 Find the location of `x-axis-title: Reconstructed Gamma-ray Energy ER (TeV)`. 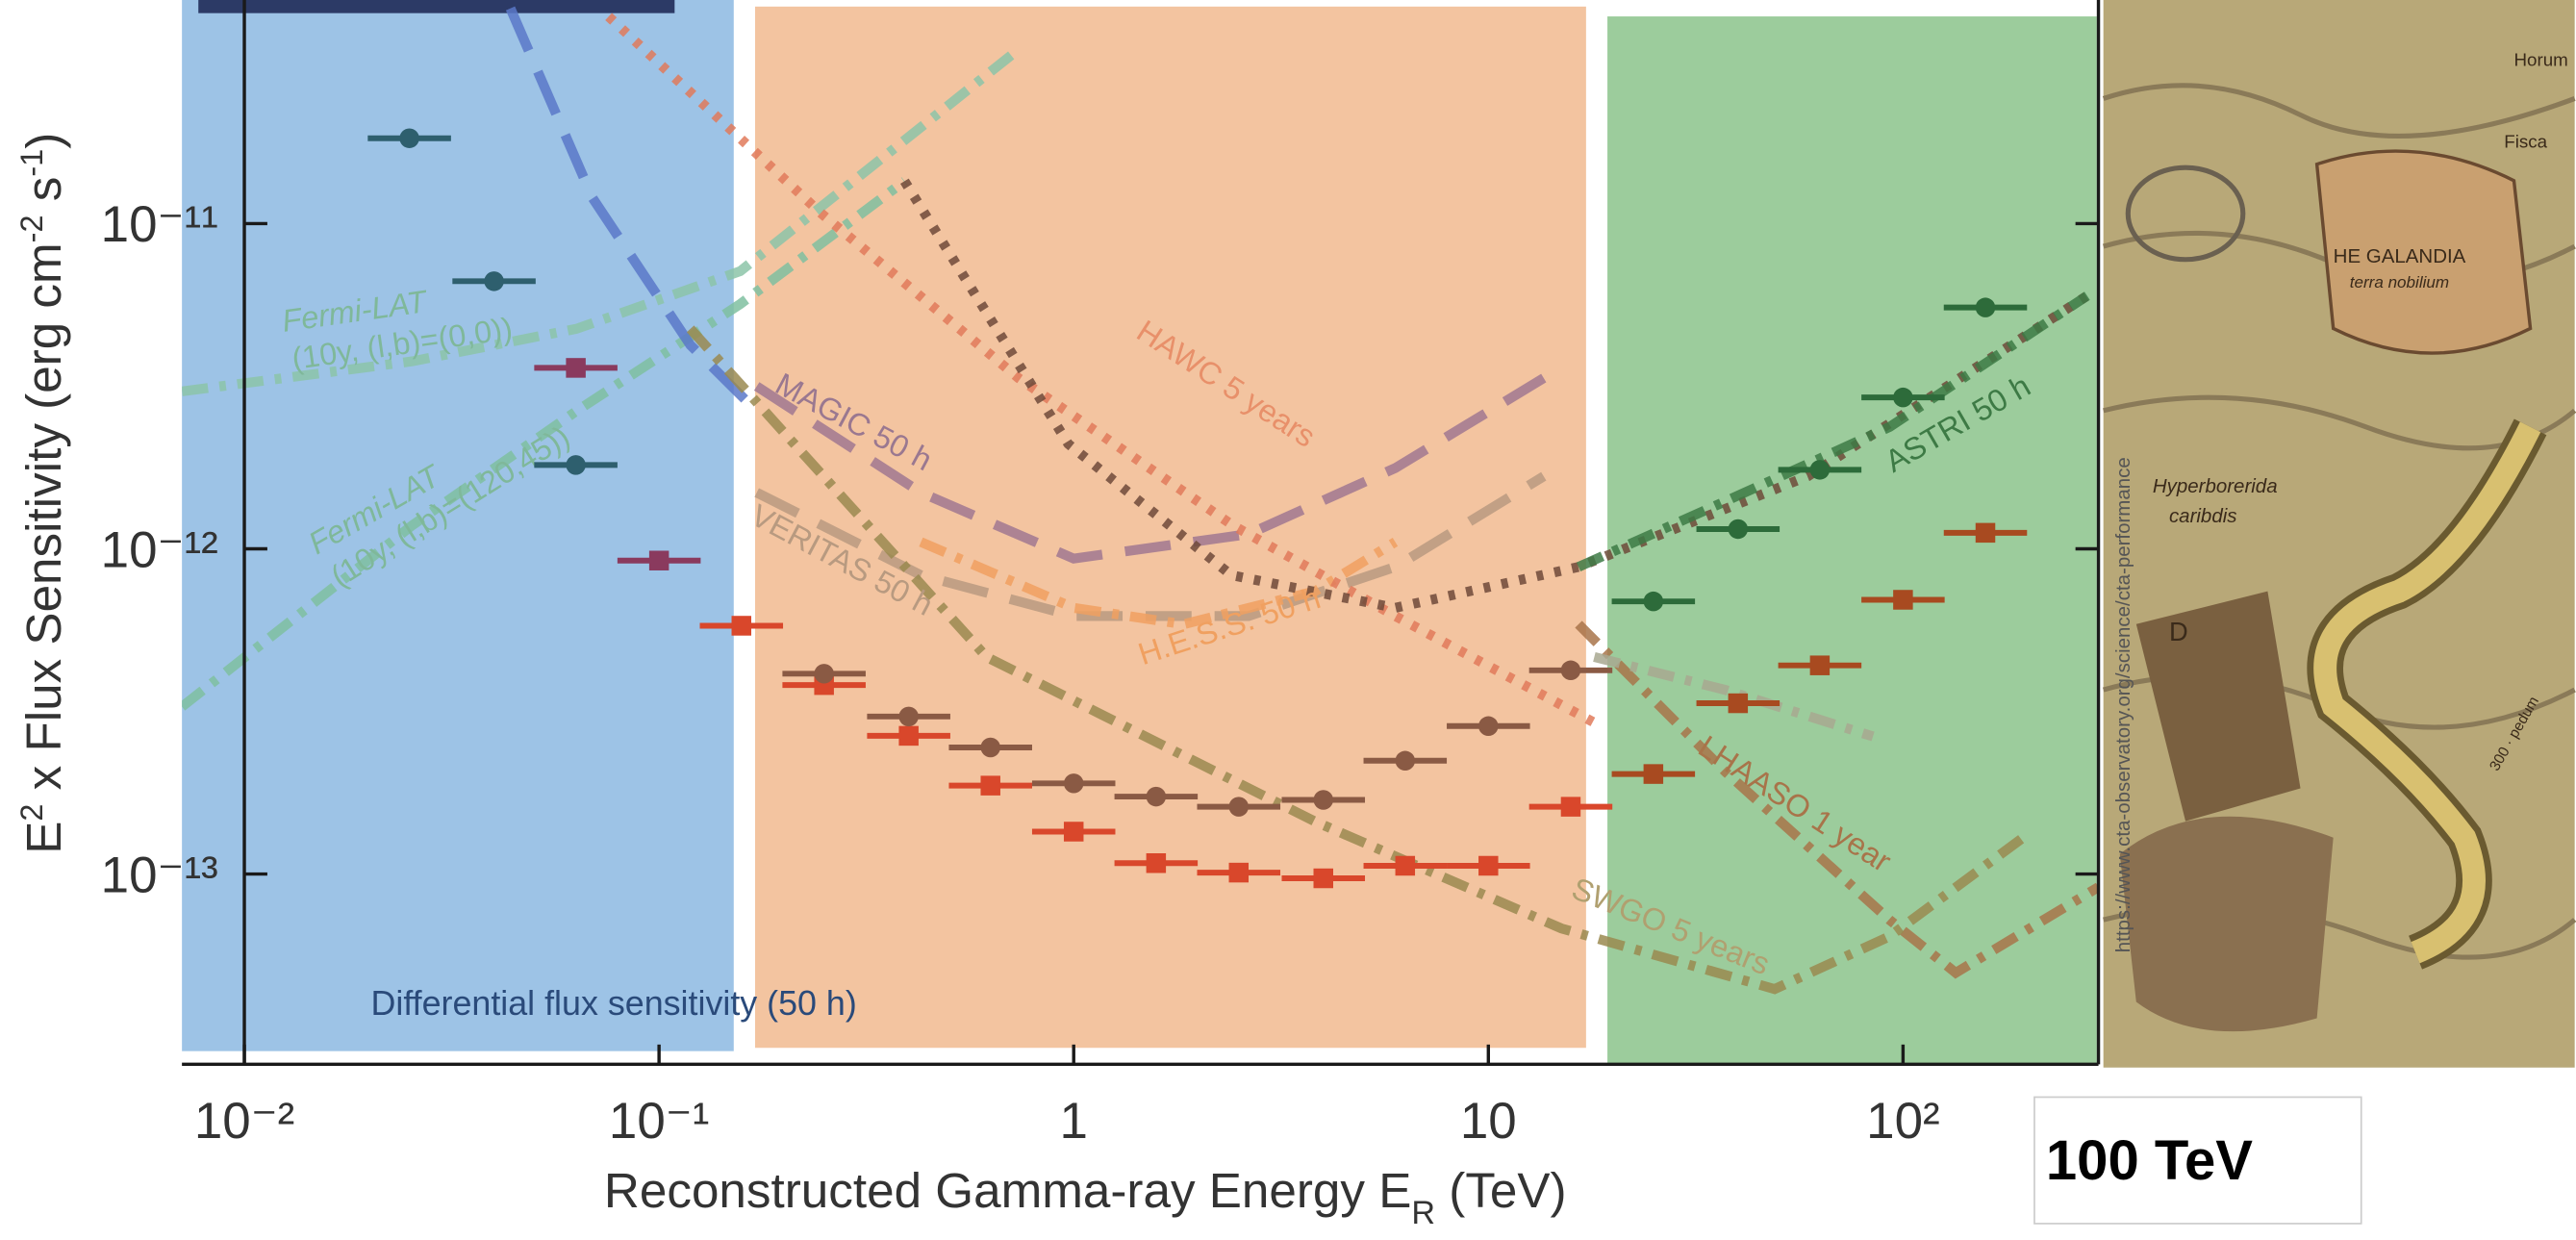

x-axis-title: Reconstructed Gamma-ray Energy ER (TeV) is located at coordinates (1085, 1197).